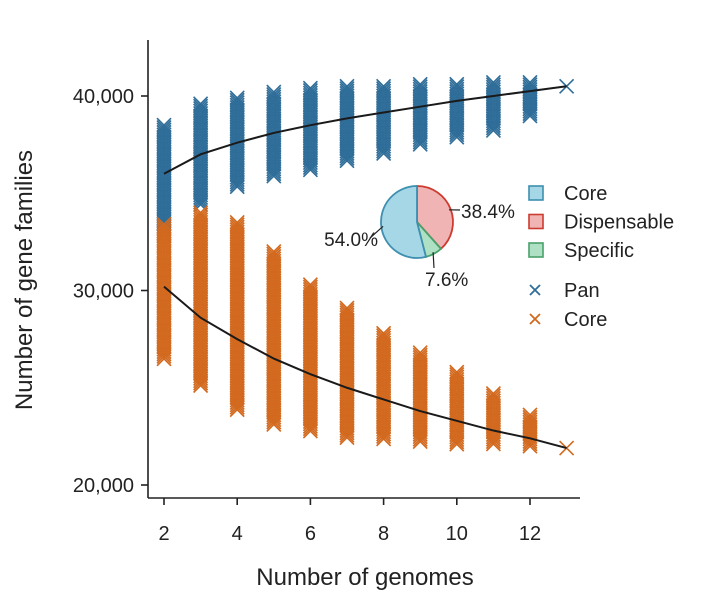 This screenshot has width=704, height=604. What do you see at coordinates (446, 280) in the screenshot?
I see `pie-label-specific: 7.6%` at bounding box center [446, 280].